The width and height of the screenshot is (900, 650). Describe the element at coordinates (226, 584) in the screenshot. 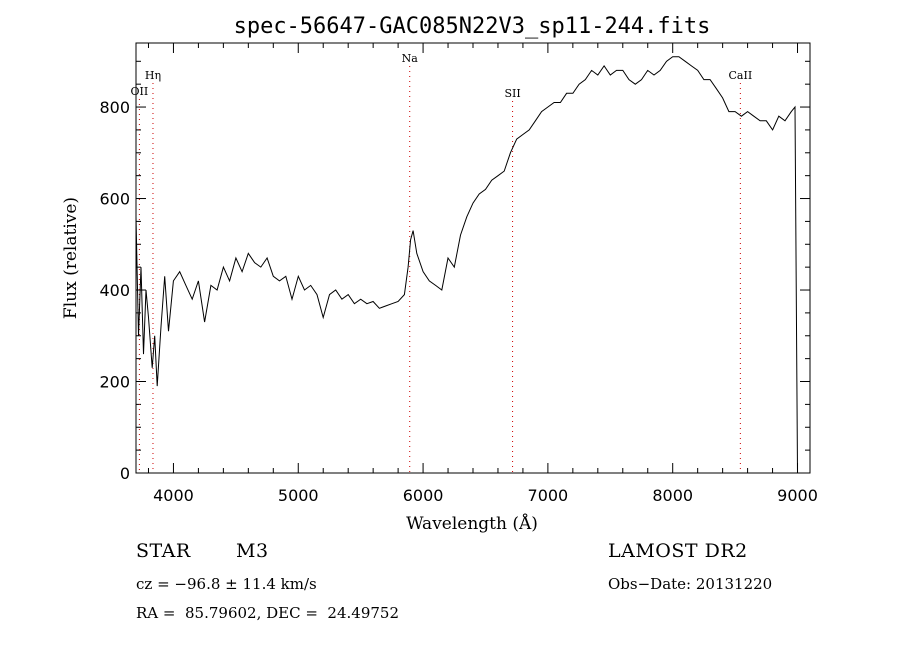

I see `redshift-cz: cz = −96.8 ± 11.4 km/s` at that location.